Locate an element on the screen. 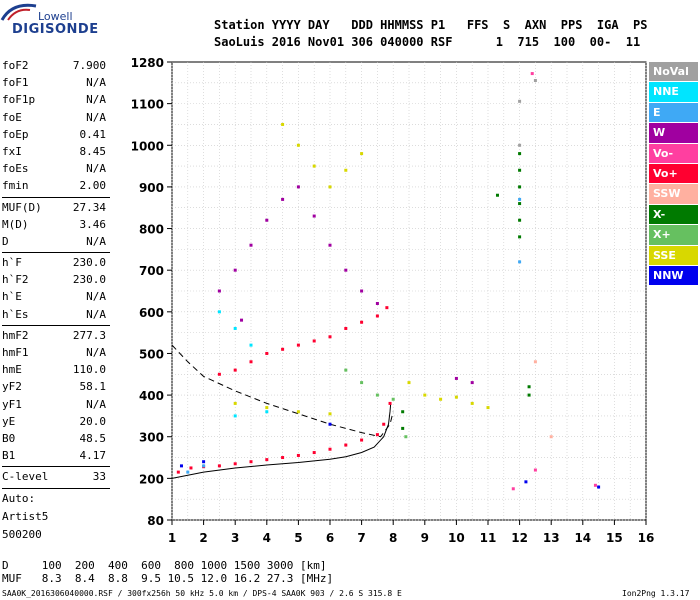  software-version: Ion2Png 1.3.17 is located at coordinates (656, 593).